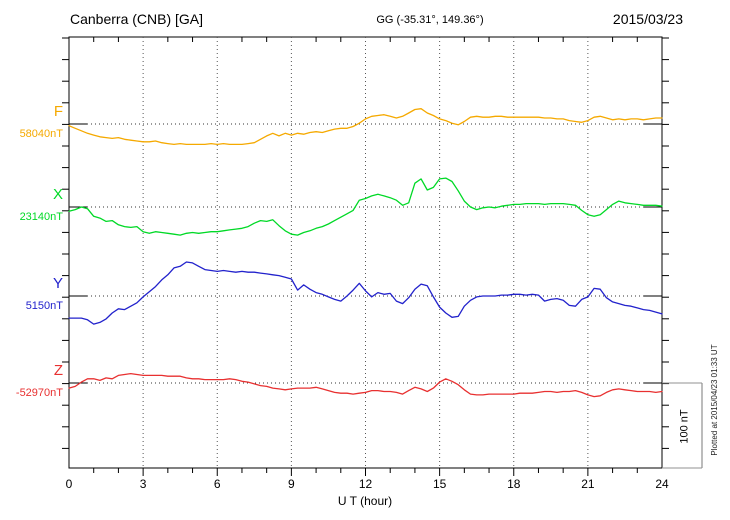 Image resolution: width=730 pixels, height=520 pixels. Describe the element at coordinates (41, 134) in the screenshot. I see `component-baseline-value-F: 58040nT` at that location.